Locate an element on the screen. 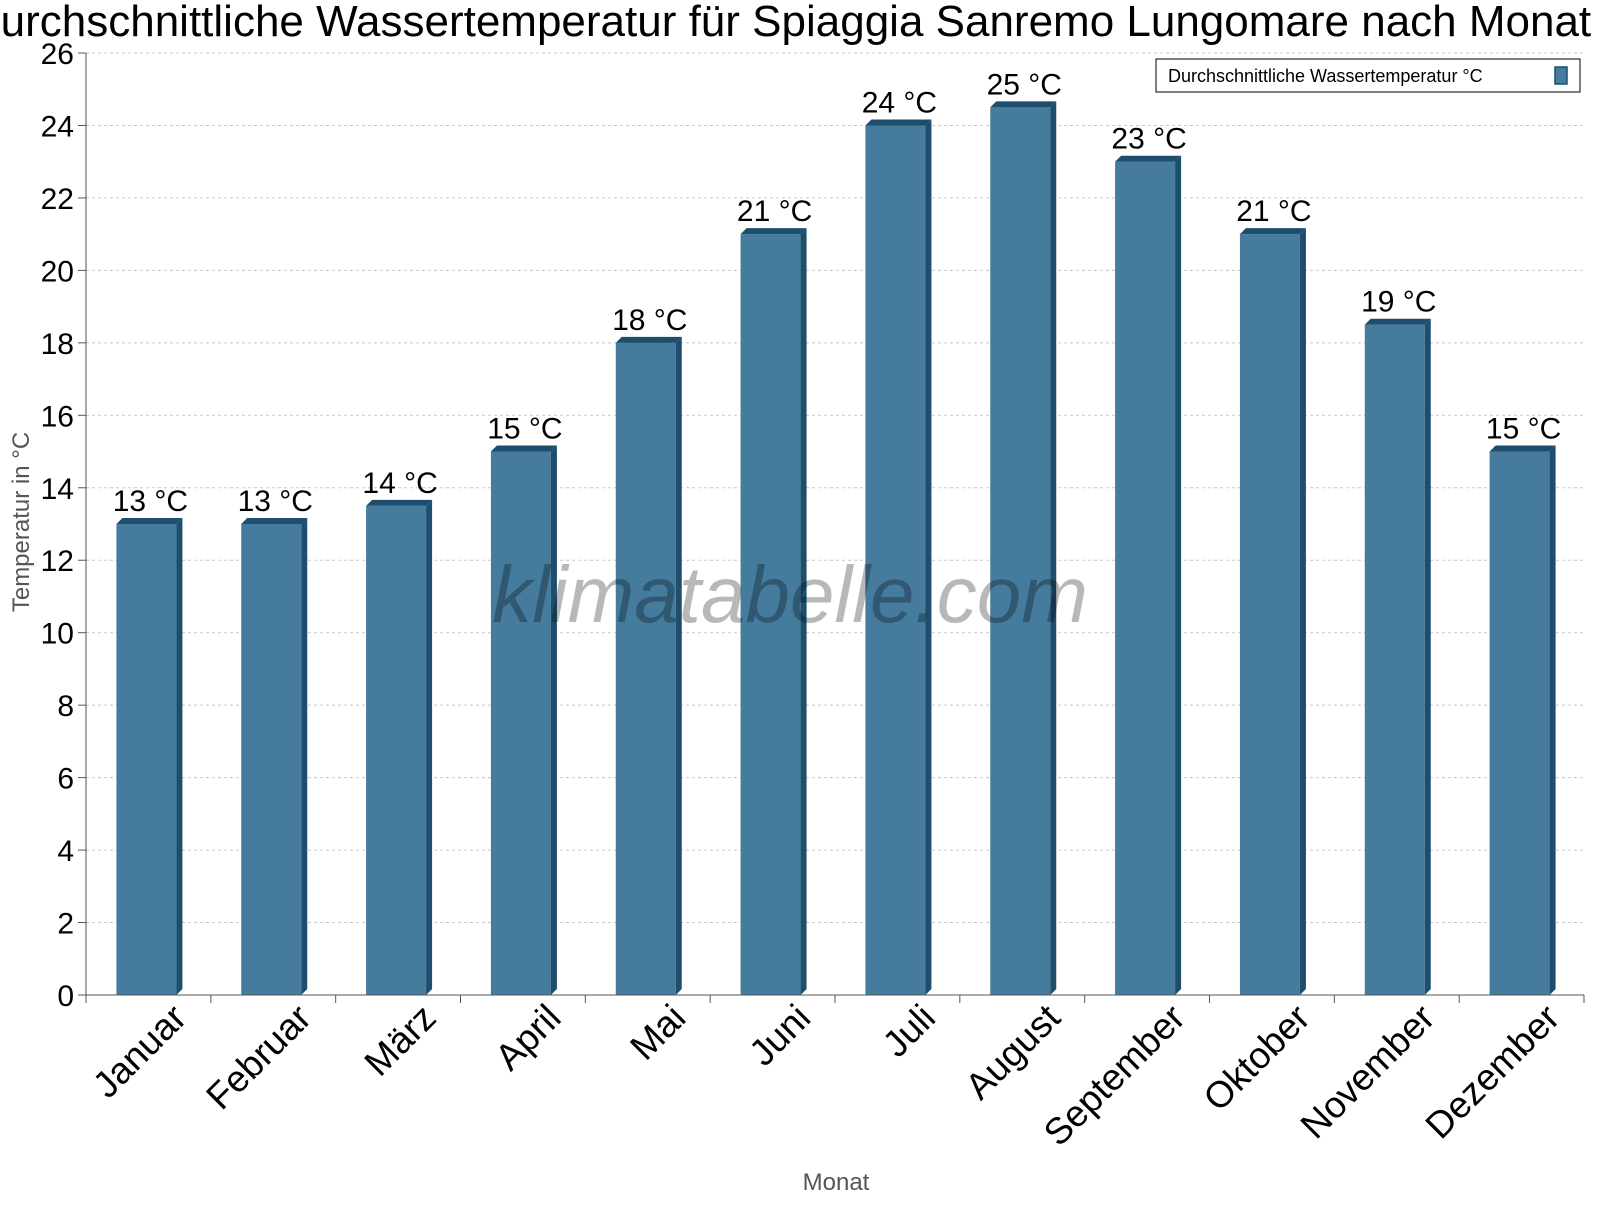 This screenshot has width=1600, height=1205. y-tick-label: 4 is located at coordinates (65, 851).